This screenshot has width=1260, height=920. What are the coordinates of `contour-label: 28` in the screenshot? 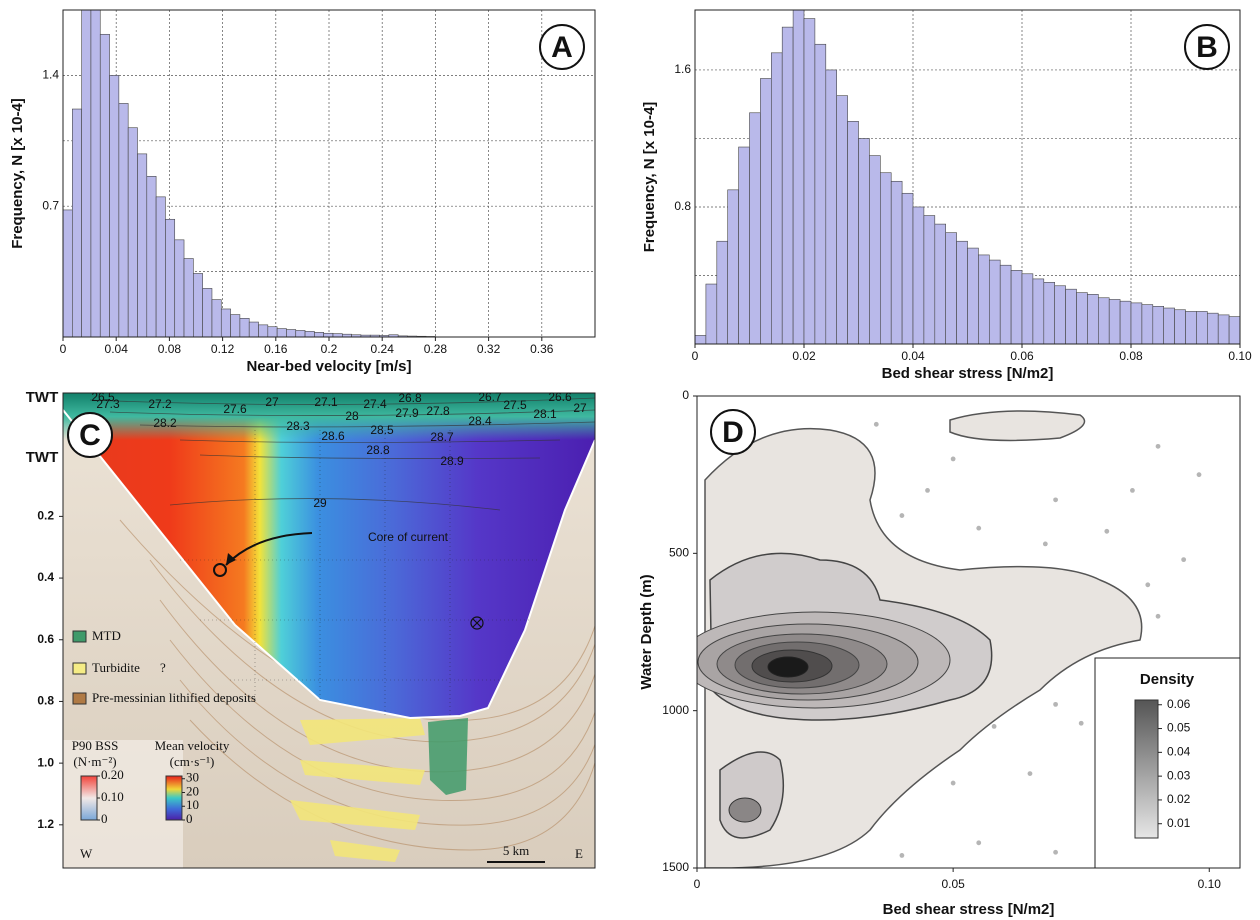 It's located at (352, 416).